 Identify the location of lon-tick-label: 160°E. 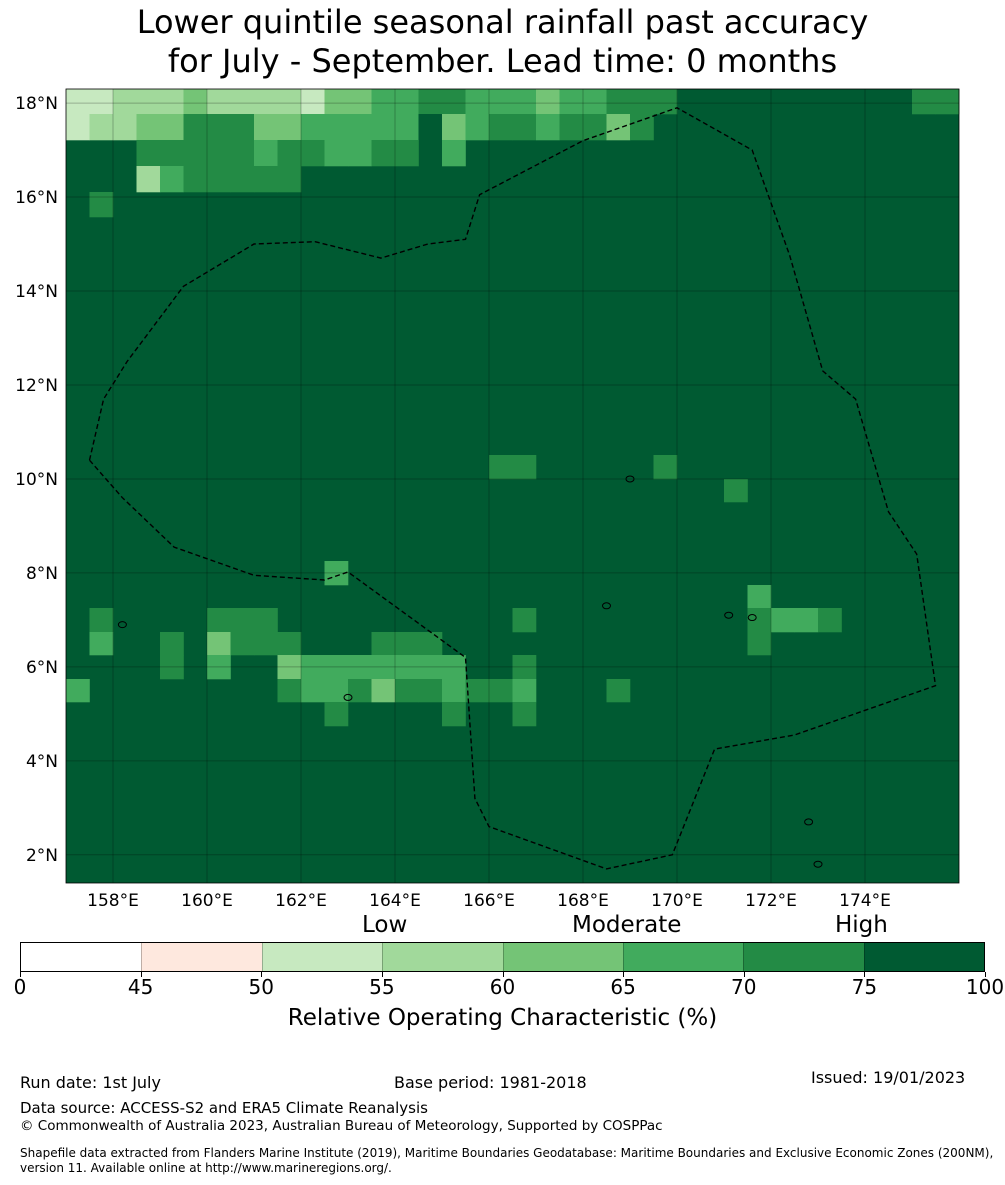
(207, 900).